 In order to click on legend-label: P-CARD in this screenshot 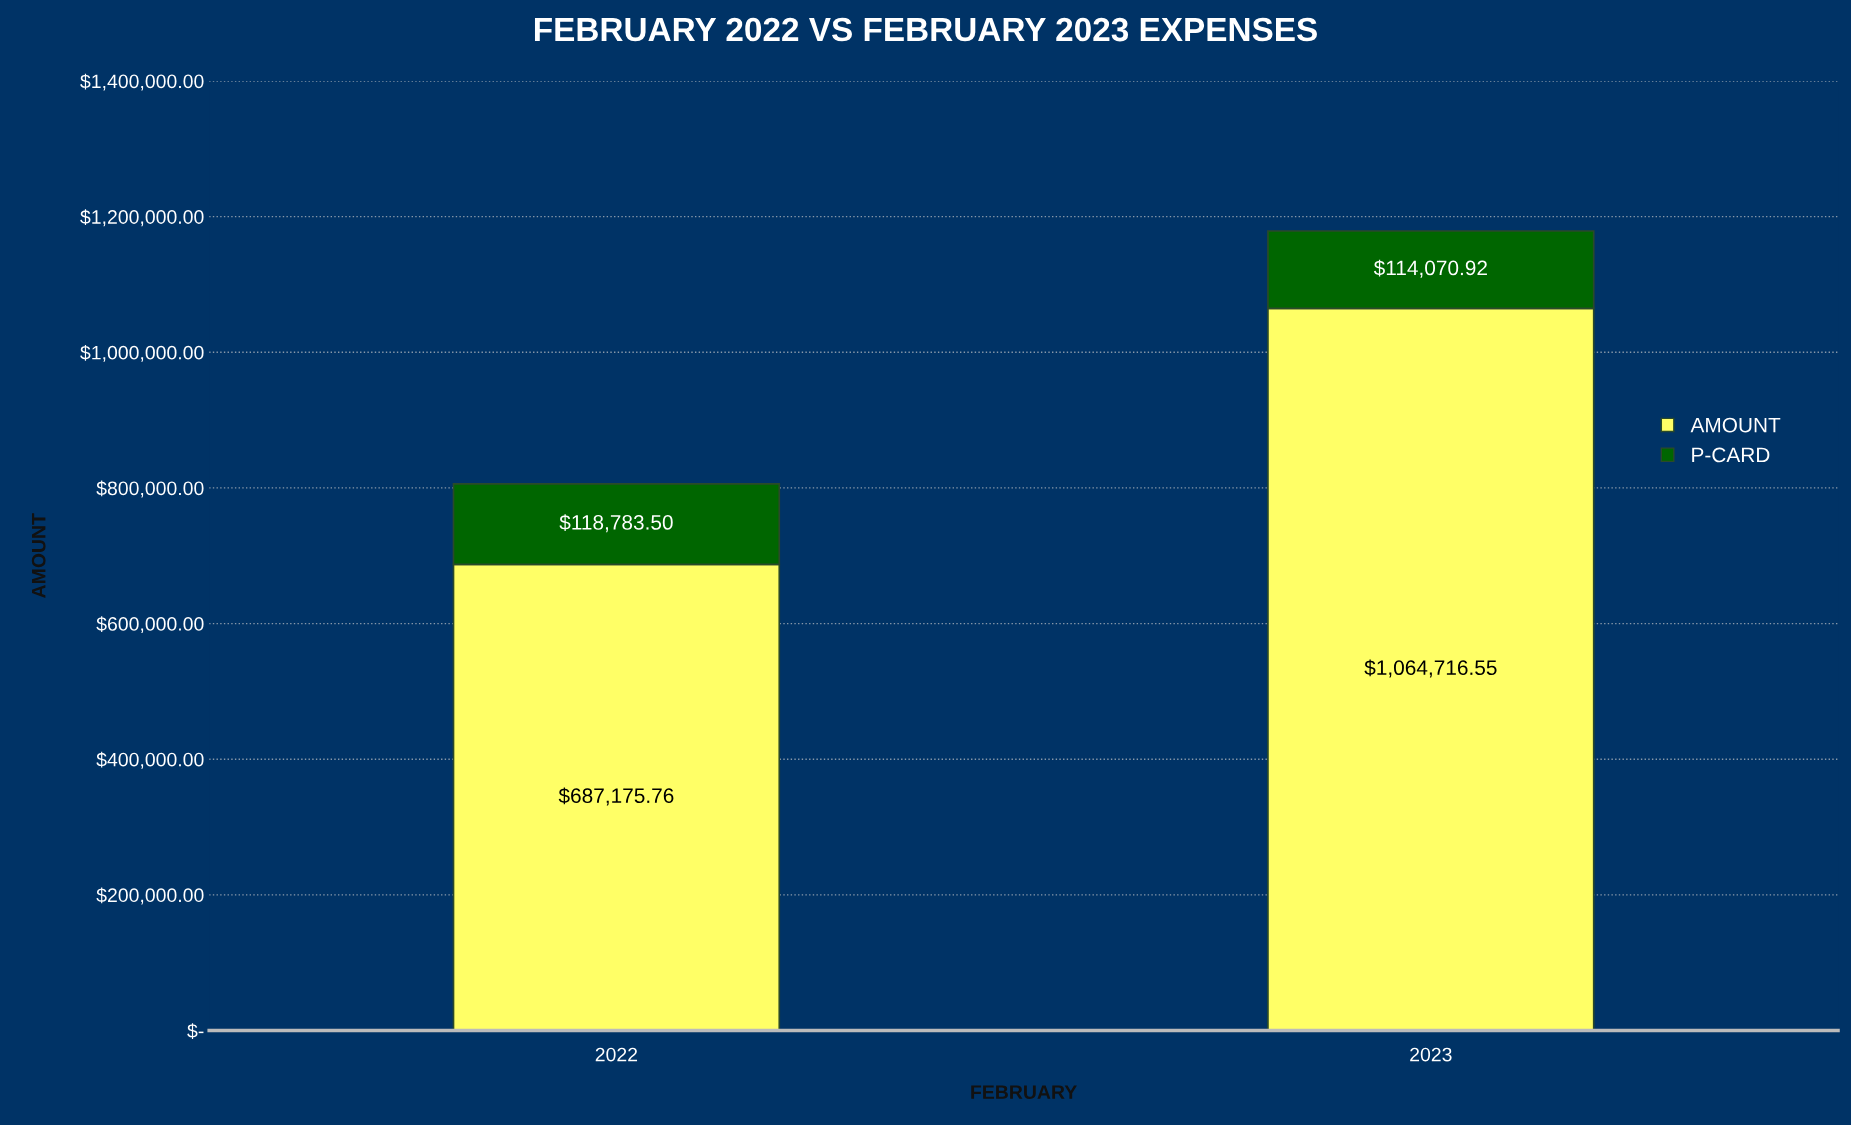, I will do `click(1731, 455)`.